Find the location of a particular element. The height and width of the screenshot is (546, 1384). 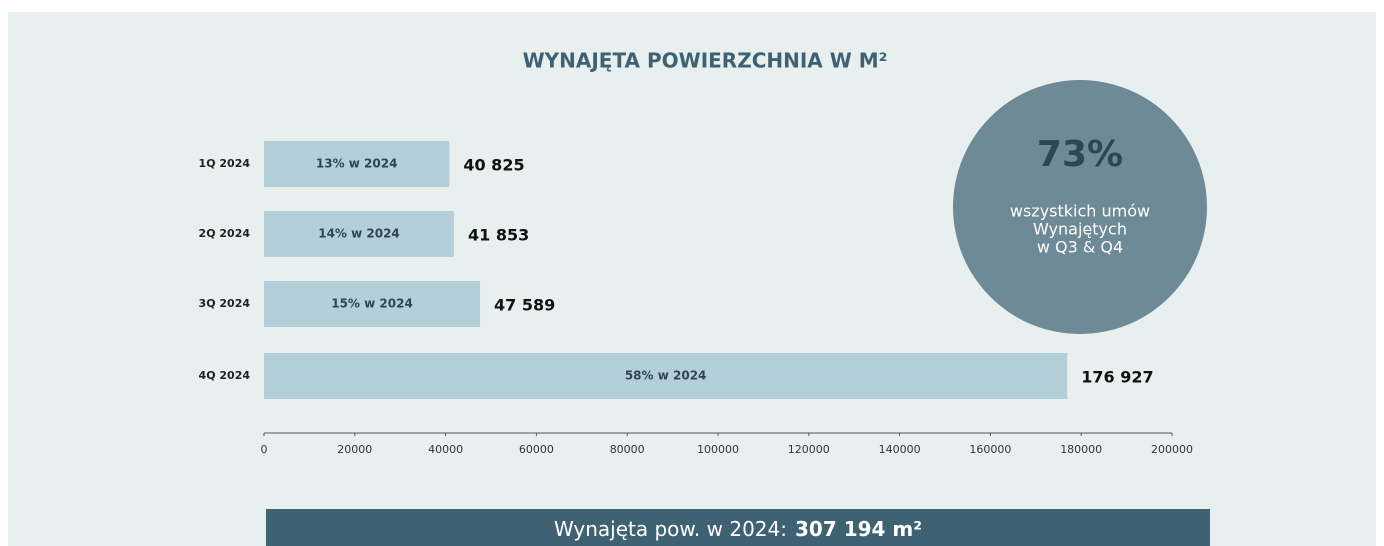

y-tick-label: 1Q 2024 is located at coordinates (225, 163).